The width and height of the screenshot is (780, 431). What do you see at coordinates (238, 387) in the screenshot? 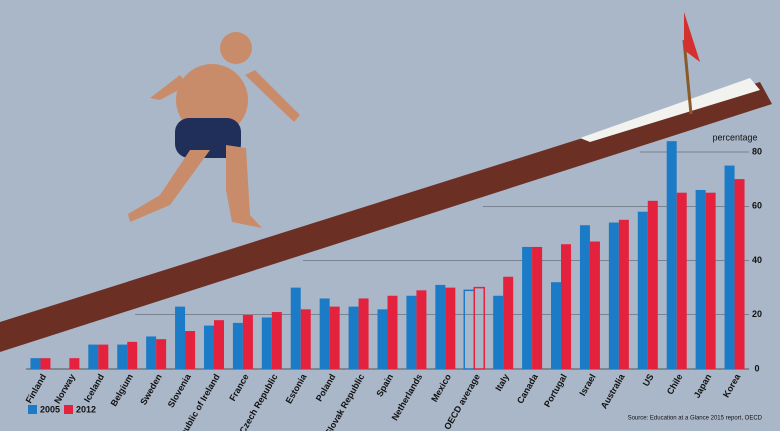
I see `x-tick-label: France` at bounding box center [238, 387].